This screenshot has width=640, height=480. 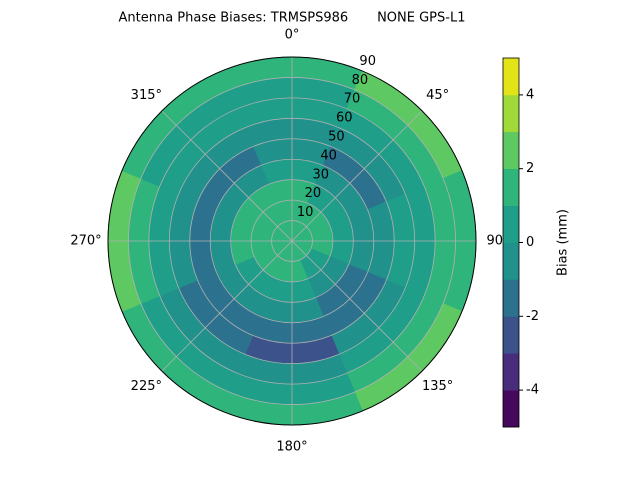 I want to click on theta-tick-label: 135°, so click(x=437, y=386).